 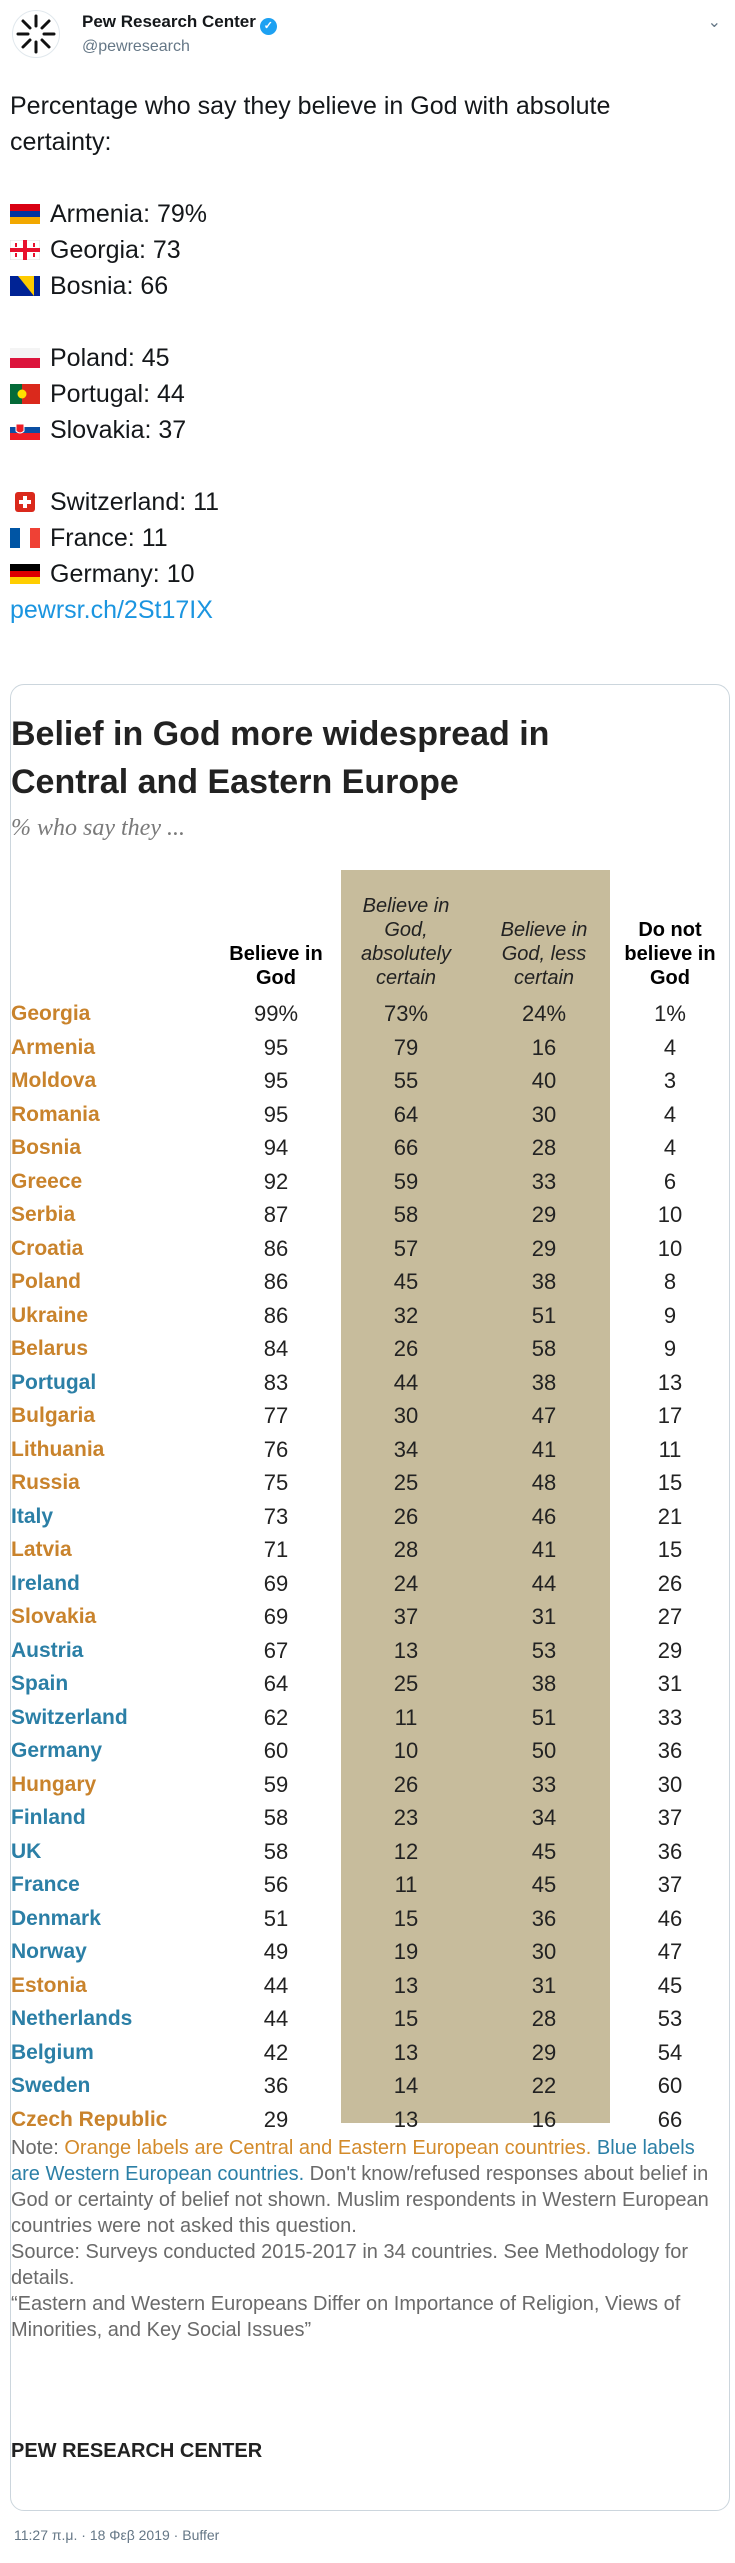 What do you see at coordinates (370, 1214) in the screenshot?
I see `table-row: Serbia 87 58 29 10` at bounding box center [370, 1214].